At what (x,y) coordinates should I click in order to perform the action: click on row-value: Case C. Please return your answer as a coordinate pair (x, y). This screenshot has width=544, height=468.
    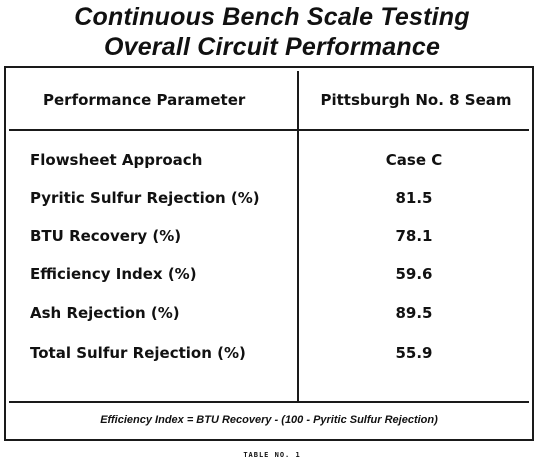
    Looking at the image, I should click on (414, 160).